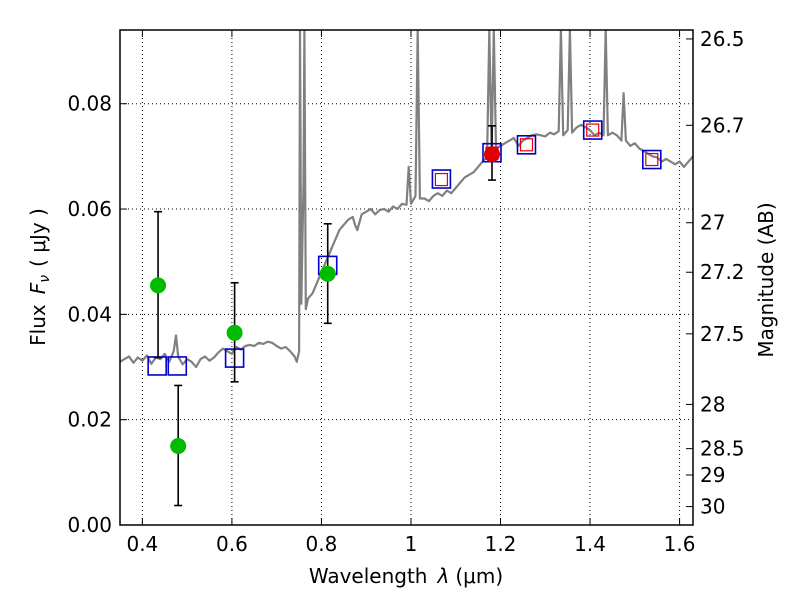 The width and height of the screenshot is (800, 600). Describe the element at coordinates (322, 544) in the screenshot. I see `x-tick-label: 0.8` at that location.